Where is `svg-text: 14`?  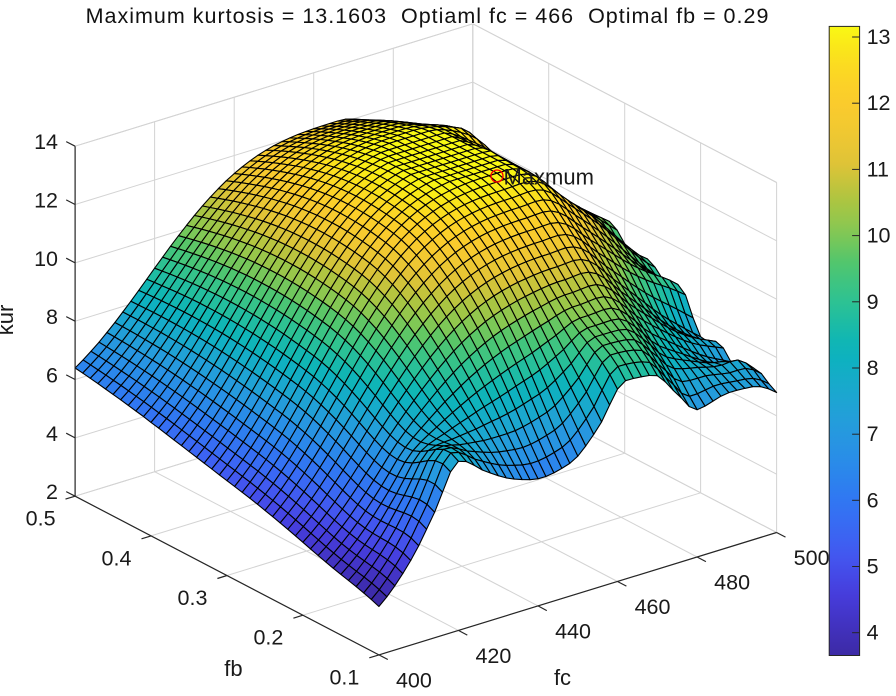 svg-text: 14 is located at coordinates (46, 142).